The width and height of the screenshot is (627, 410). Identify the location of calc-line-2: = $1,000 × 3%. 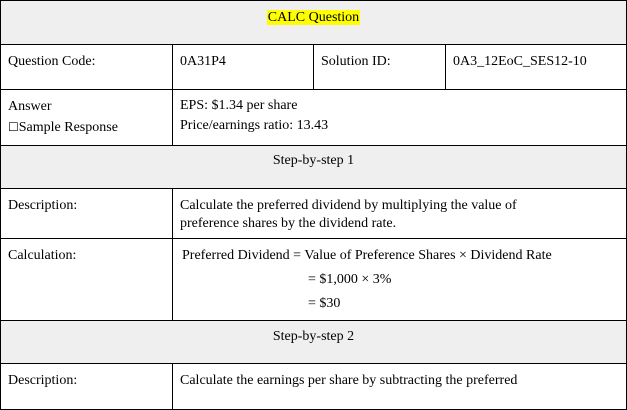
(350, 279).